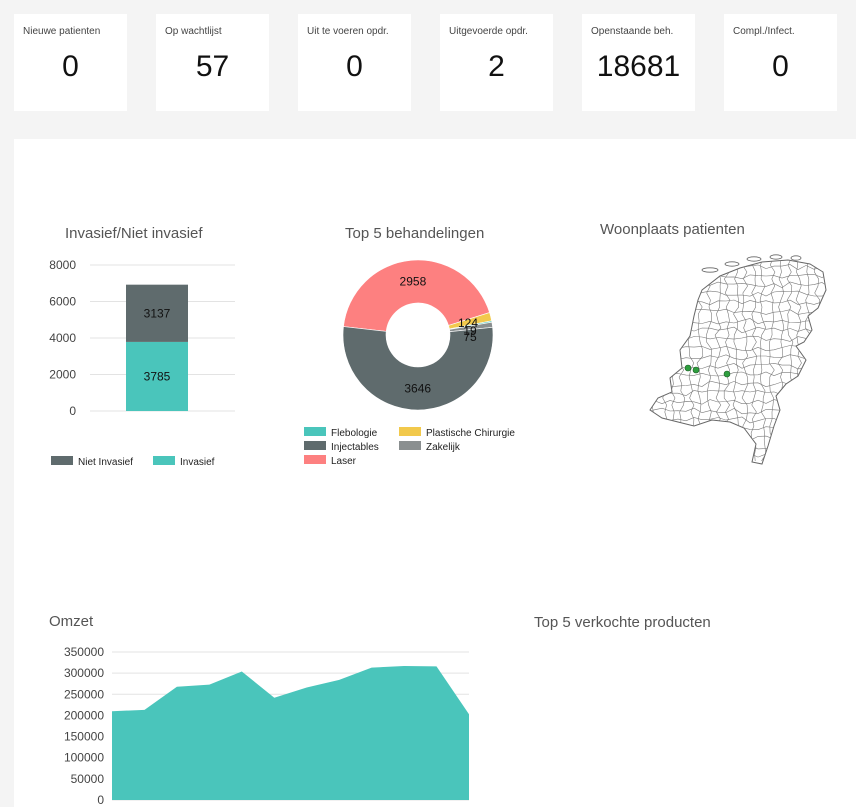 This screenshot has height=807, width=856. I want to click on legend-label: Injectables, so click(355, 447).